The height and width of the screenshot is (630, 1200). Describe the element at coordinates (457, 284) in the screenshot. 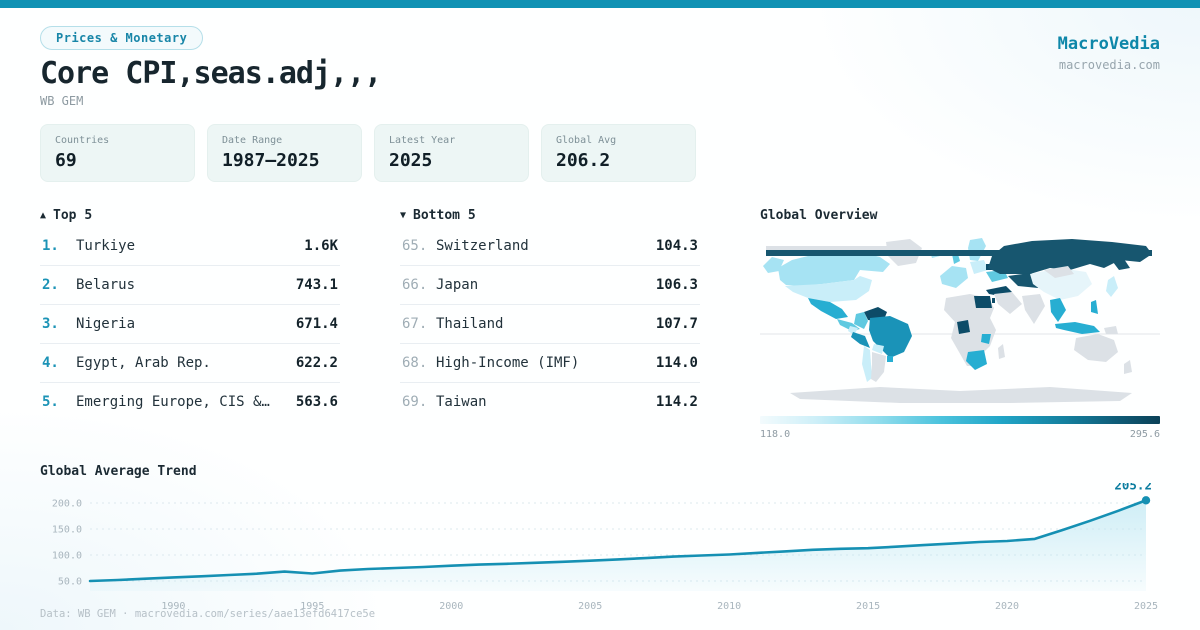

I see `country-name: Japan` at that location.